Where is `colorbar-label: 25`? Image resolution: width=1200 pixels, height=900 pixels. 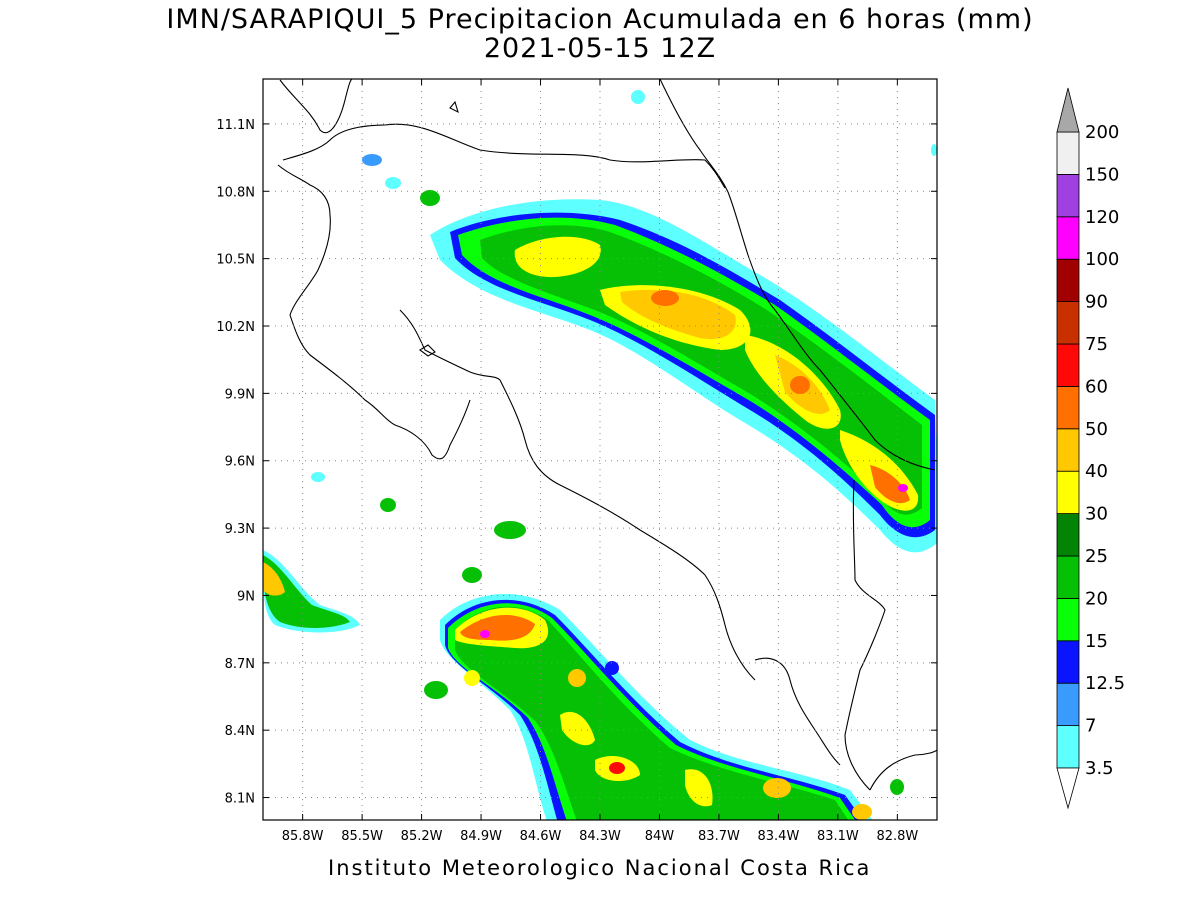 colorbar-label: 25 is located at coordinates (1096, 556).